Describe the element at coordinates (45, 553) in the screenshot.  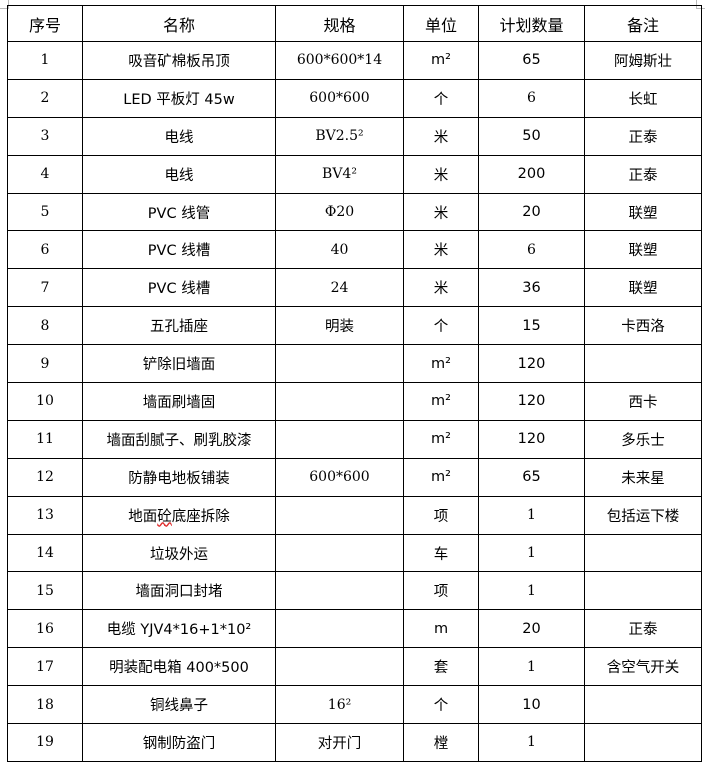
I see `cell-index: 14` at that location.